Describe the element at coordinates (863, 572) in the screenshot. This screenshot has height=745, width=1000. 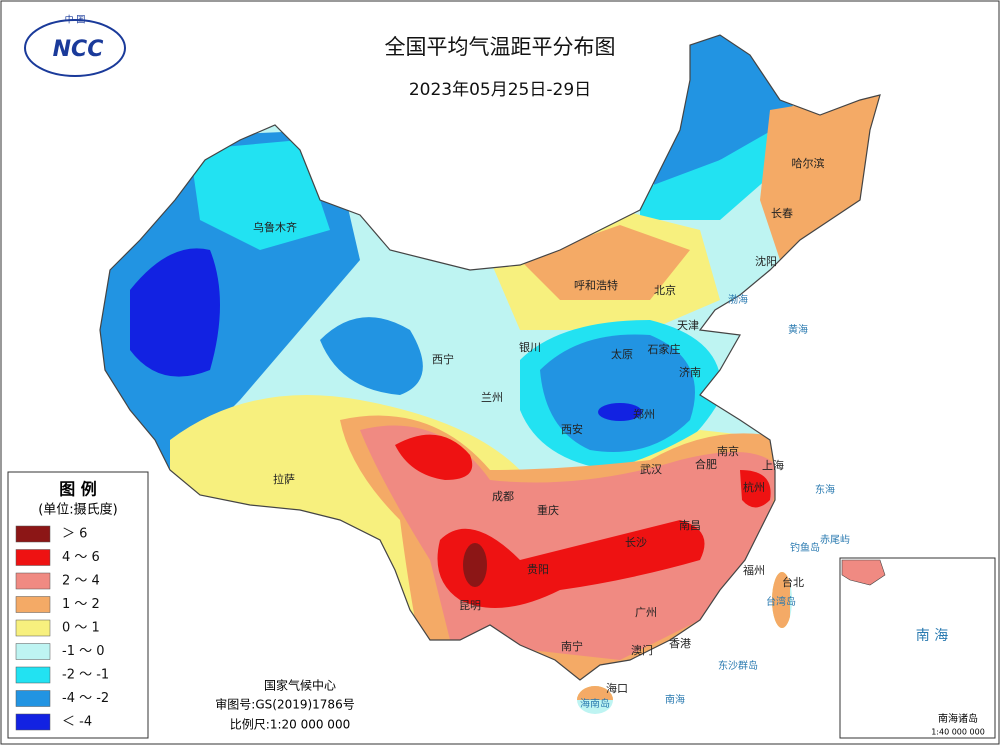
I see `inset-land` at that location.